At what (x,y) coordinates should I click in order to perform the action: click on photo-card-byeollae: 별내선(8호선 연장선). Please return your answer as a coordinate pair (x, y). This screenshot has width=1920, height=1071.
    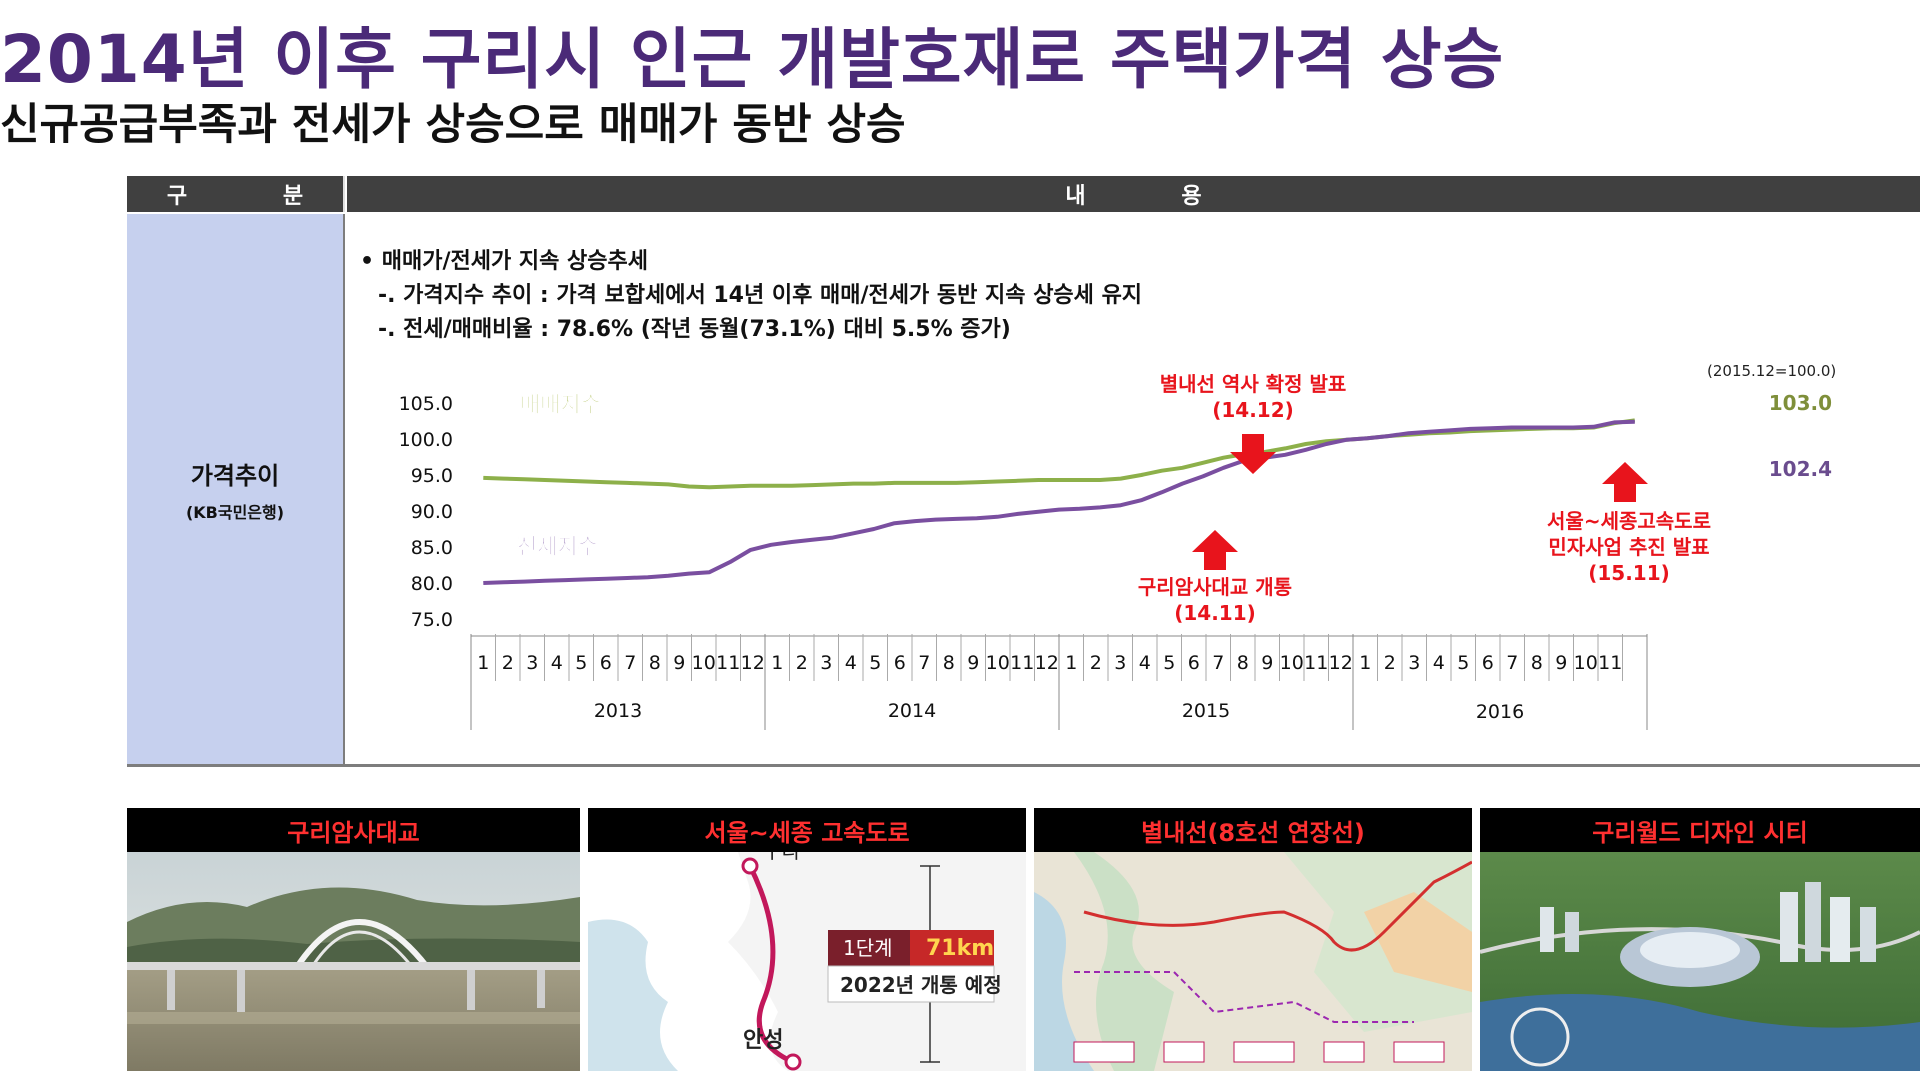
    Looking at the image, I should click on (1253, 939).